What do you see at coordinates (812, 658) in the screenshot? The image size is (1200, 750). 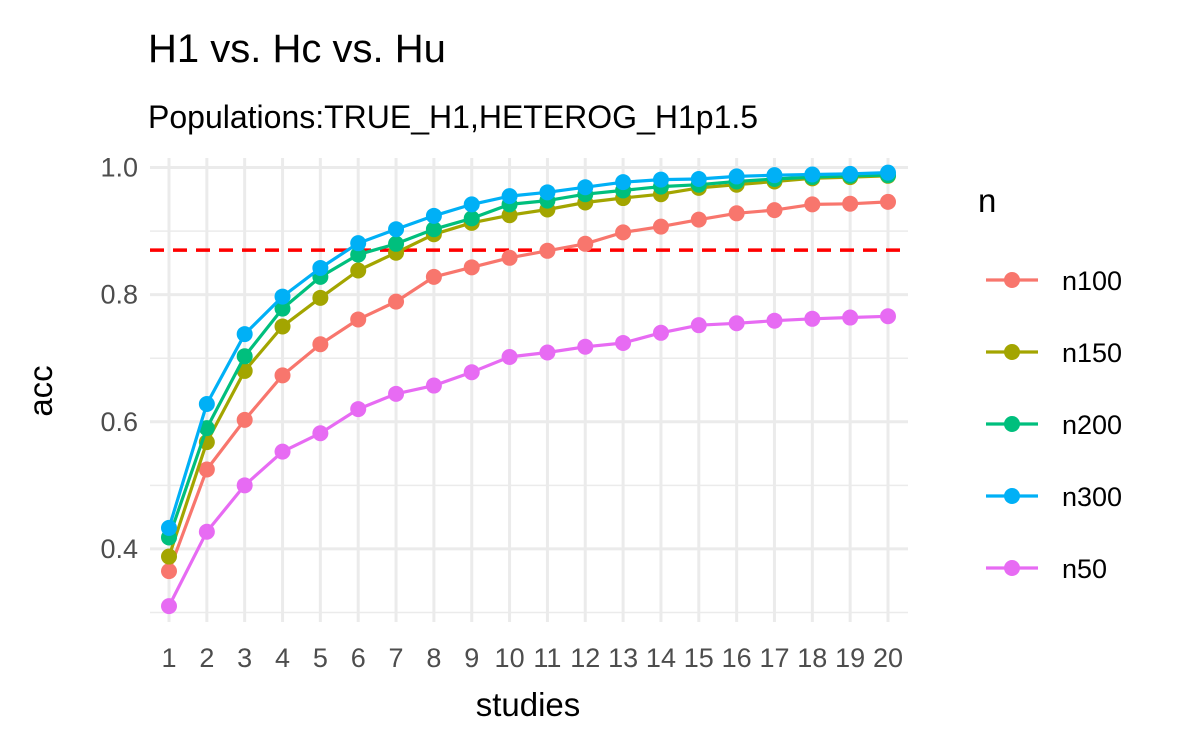 I see `x-tick-label: 18` at bounding box center [812, 658].